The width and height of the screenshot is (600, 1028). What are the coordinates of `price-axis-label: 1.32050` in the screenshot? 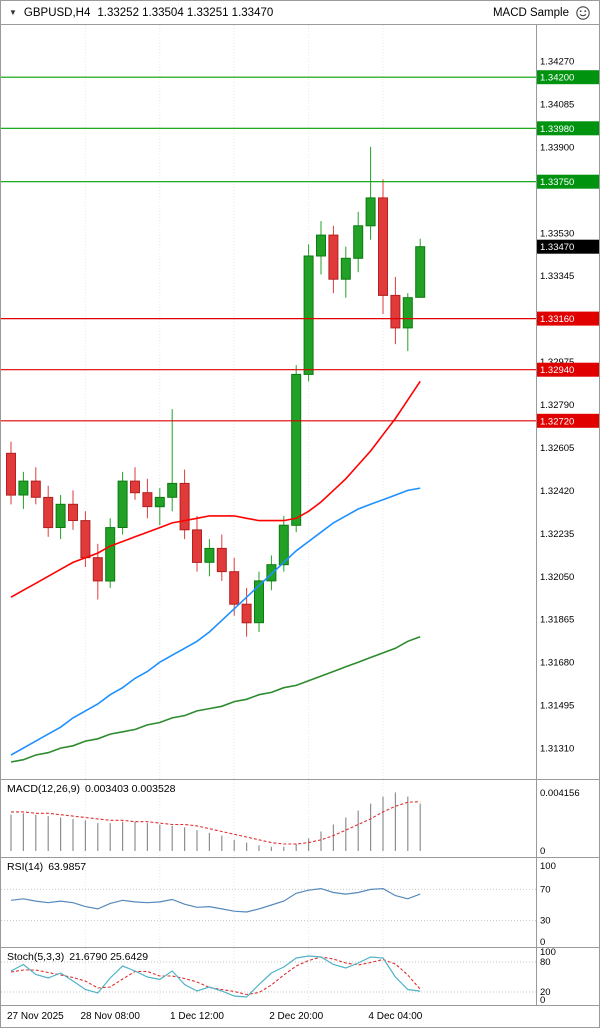 It's located at (557, 577).